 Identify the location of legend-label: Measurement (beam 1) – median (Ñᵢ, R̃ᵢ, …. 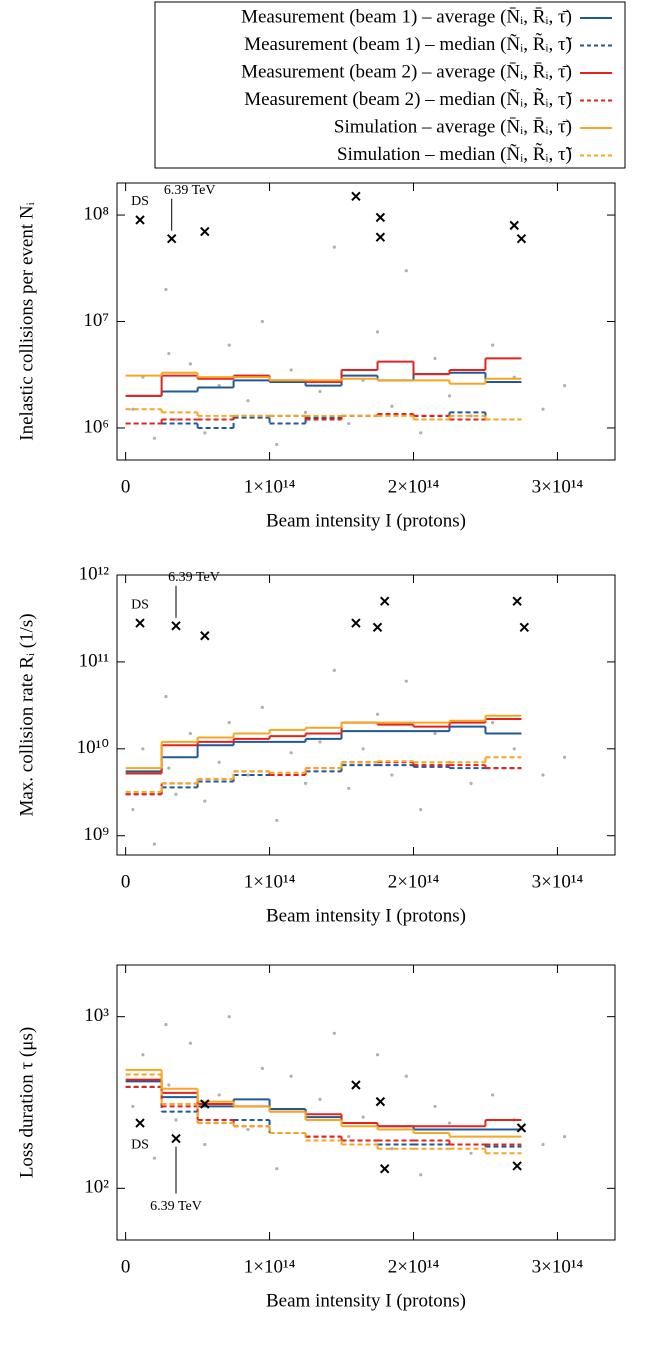
(408, 43).